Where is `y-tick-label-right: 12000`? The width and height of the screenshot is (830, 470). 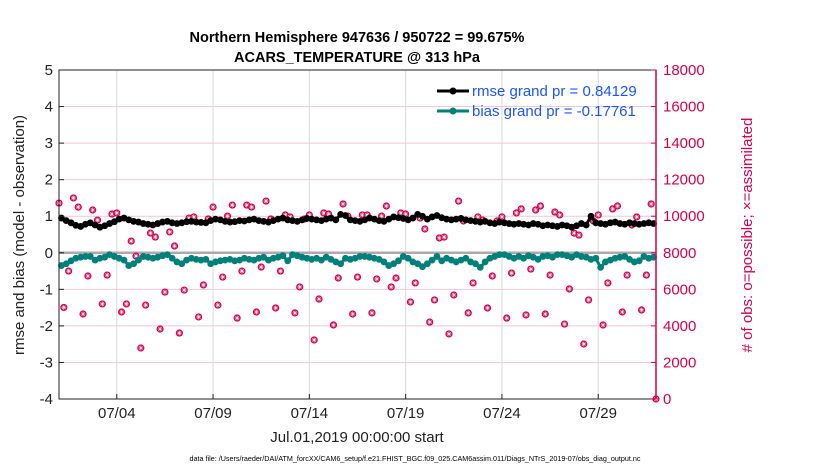
y-tick-label-right: 12000 is located at coordinates (684, 180).